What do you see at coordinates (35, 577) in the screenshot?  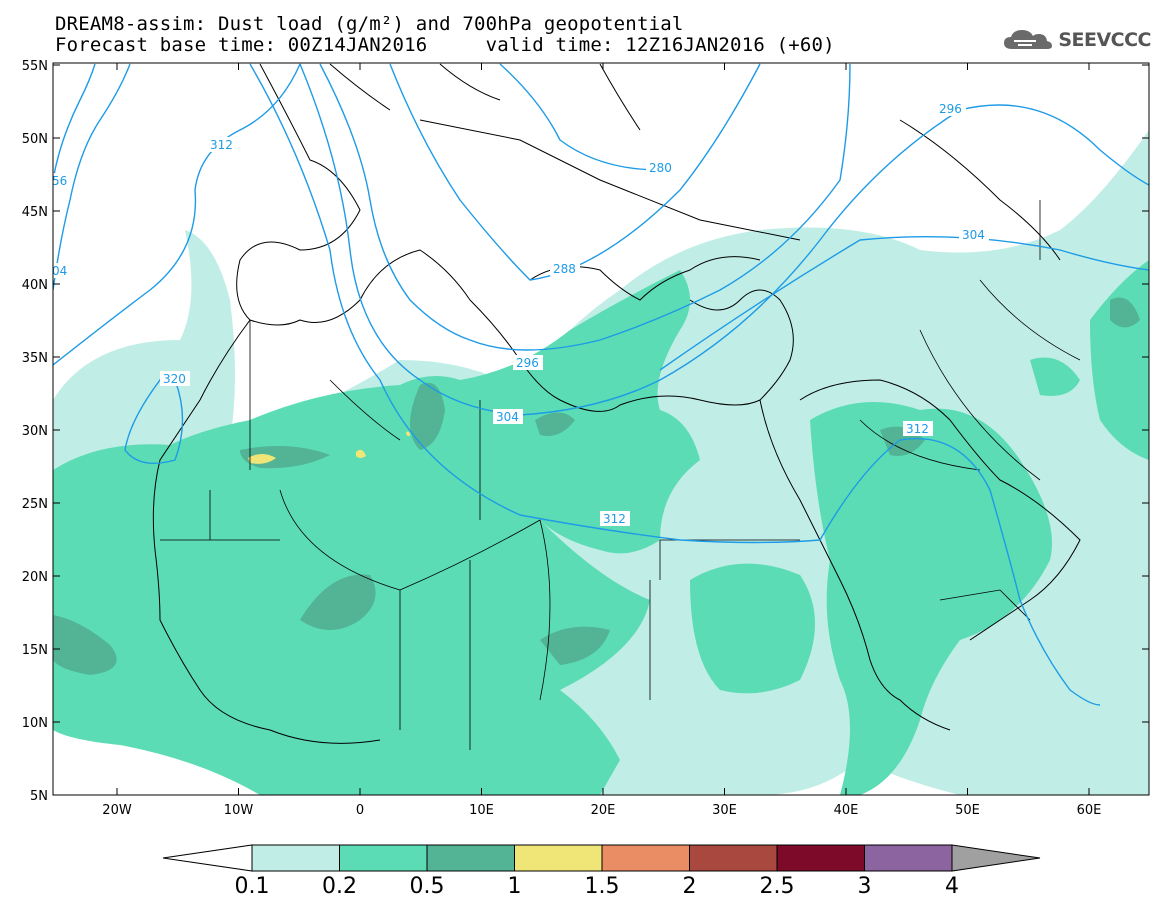 I see `lat-label: 20N` at bounding box center [35, 577].